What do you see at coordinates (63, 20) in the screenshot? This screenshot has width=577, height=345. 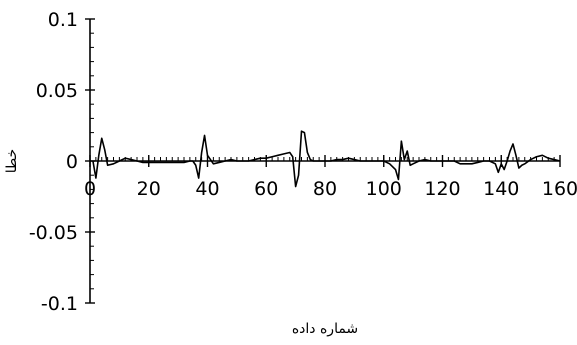 I see `y-tick-label: 0.1` at bounding box center [63, 20].